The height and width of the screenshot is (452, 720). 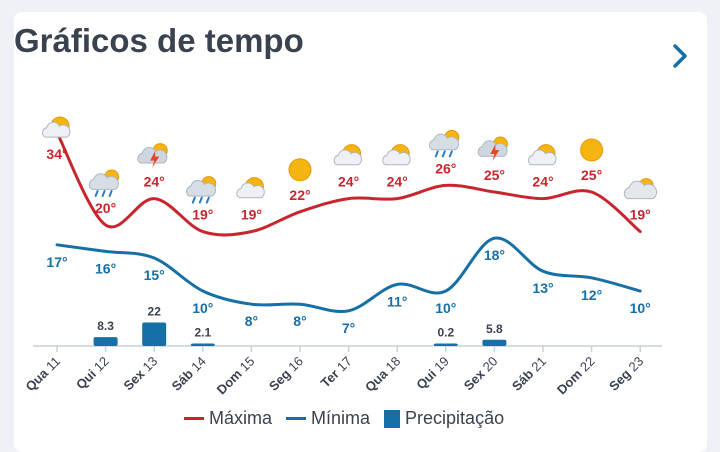 What do you see at coordinates (576, 376) in the screenshot?
I see `x-axis-label: Dom 22` at bounding box center [576, 376].